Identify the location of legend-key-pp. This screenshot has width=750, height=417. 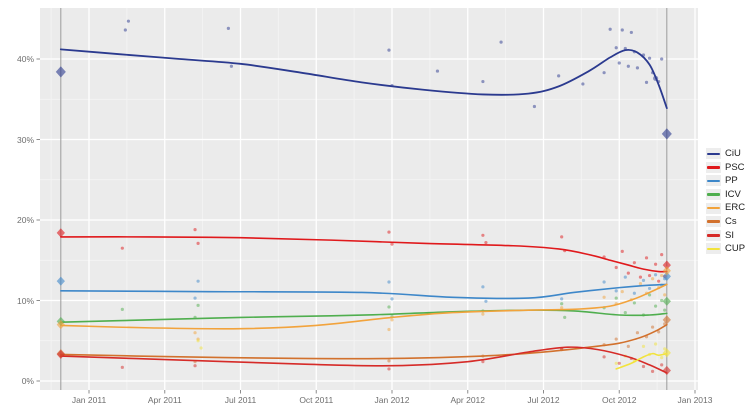
(713, 181).